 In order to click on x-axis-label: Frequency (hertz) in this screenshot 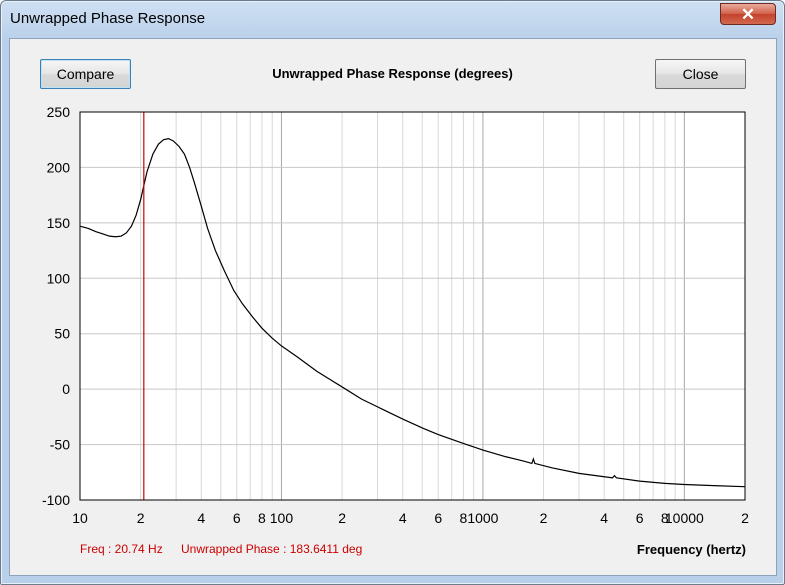, I will do `click(691, 549)`.